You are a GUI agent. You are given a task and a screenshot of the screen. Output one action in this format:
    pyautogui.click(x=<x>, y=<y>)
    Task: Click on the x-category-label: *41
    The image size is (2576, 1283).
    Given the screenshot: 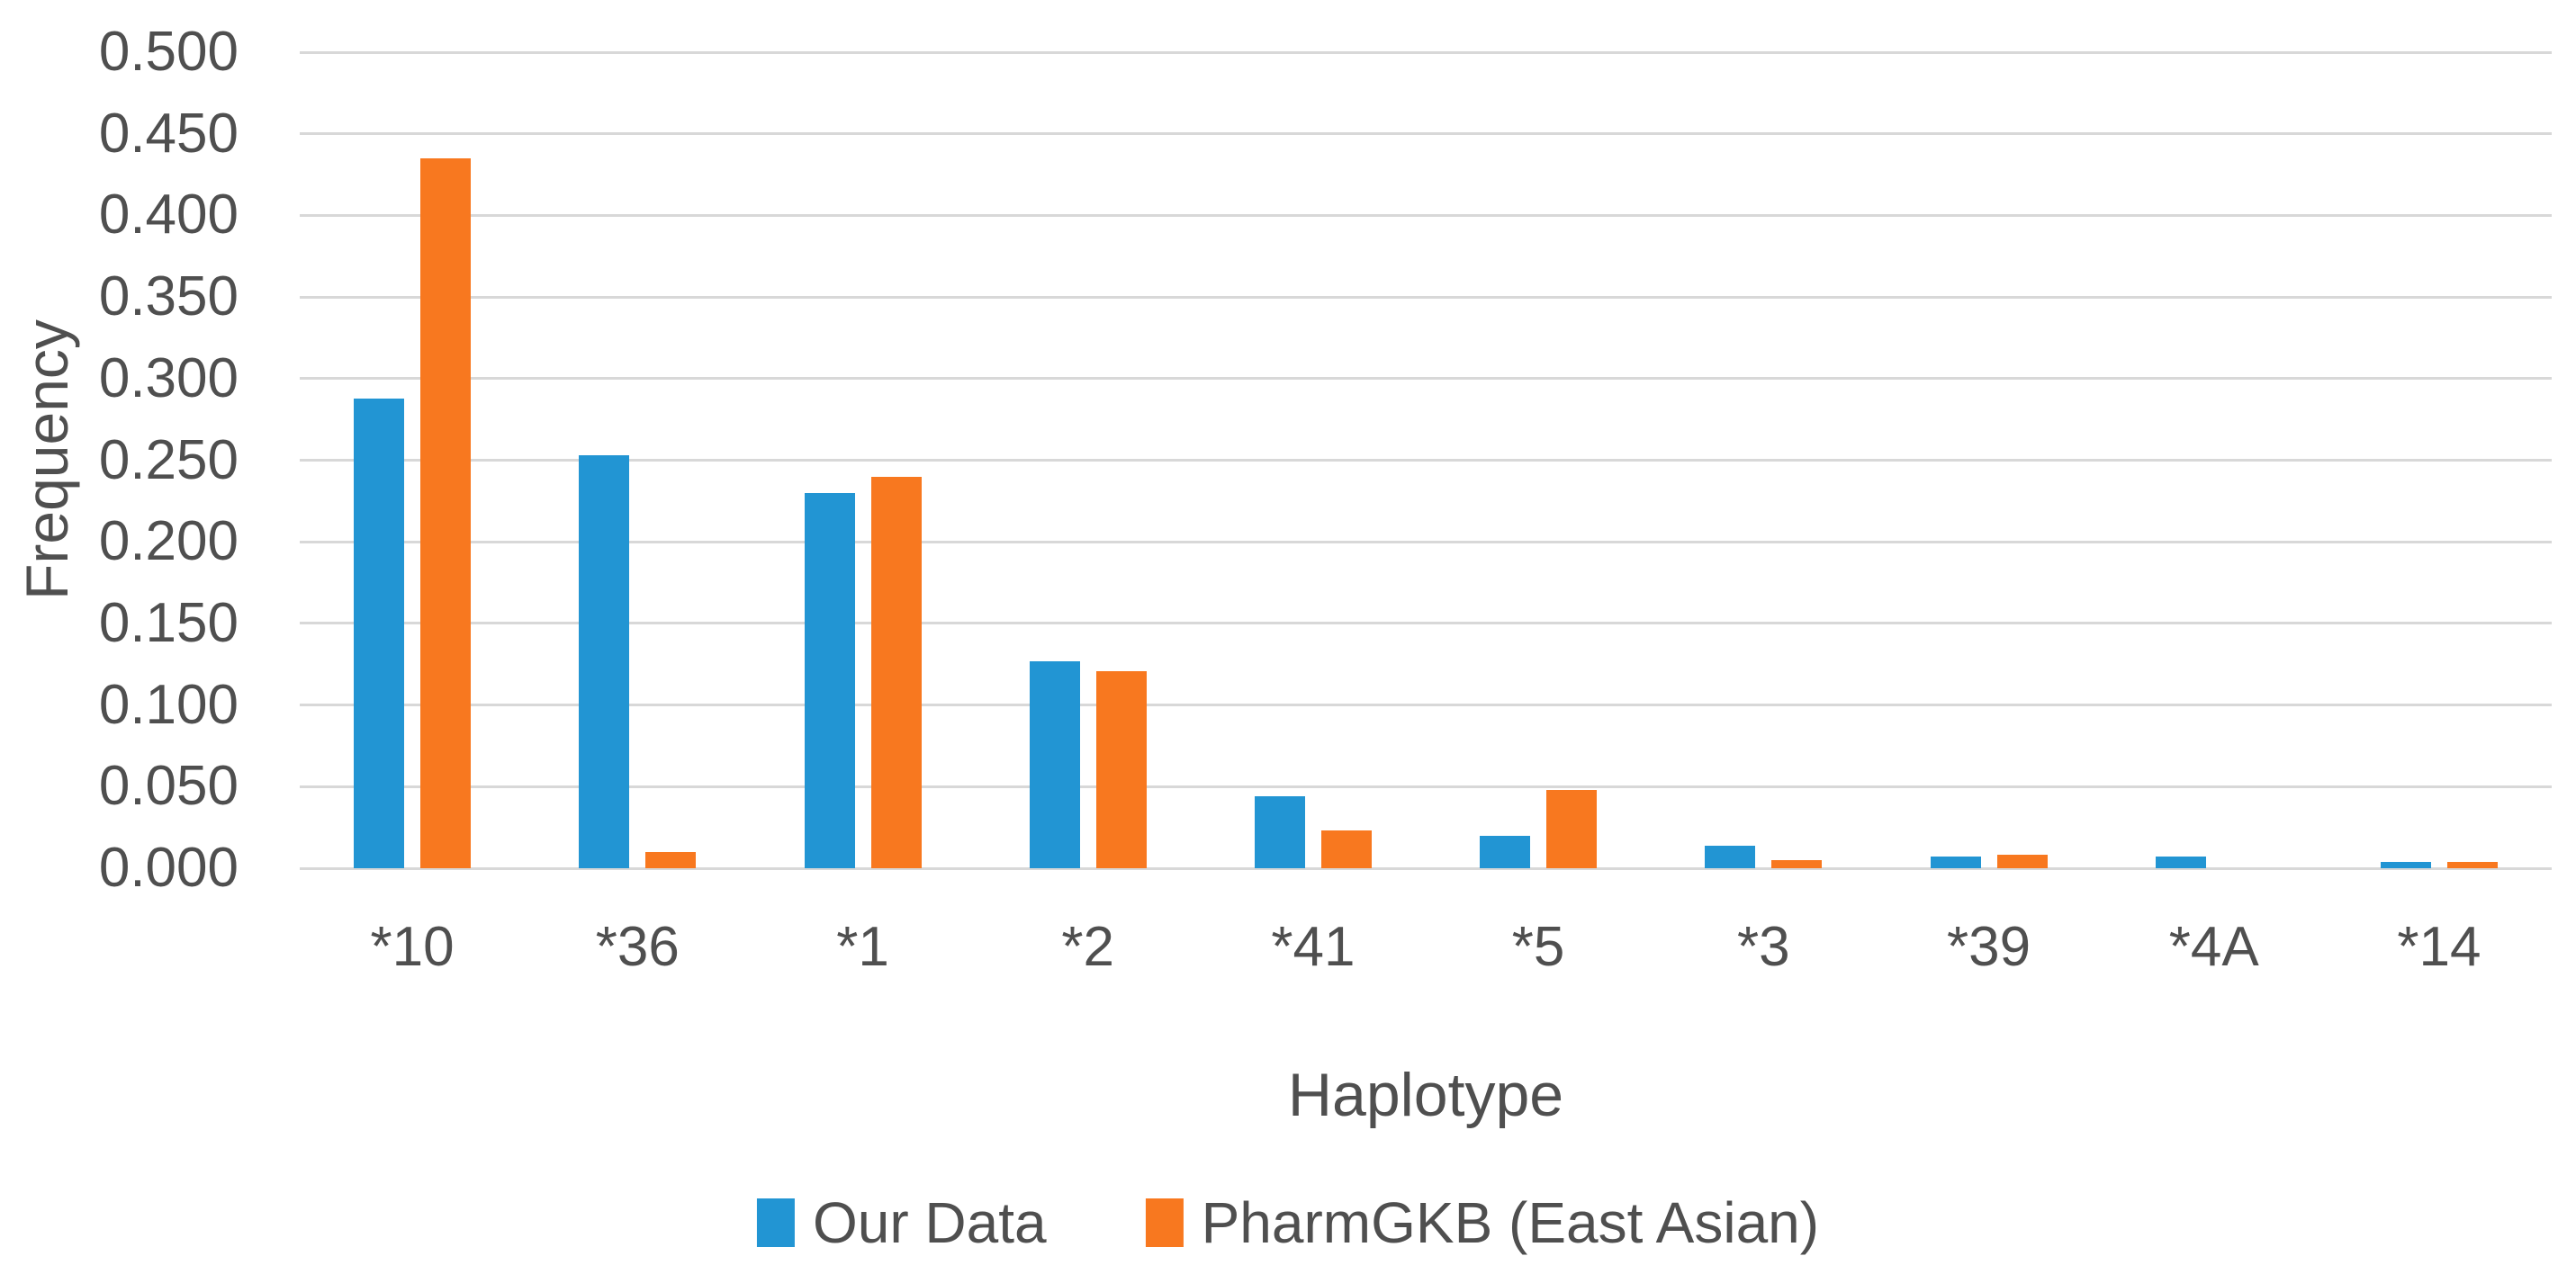 What is the action you would take?
    pyautogui.click(x=1313, y=947)
    